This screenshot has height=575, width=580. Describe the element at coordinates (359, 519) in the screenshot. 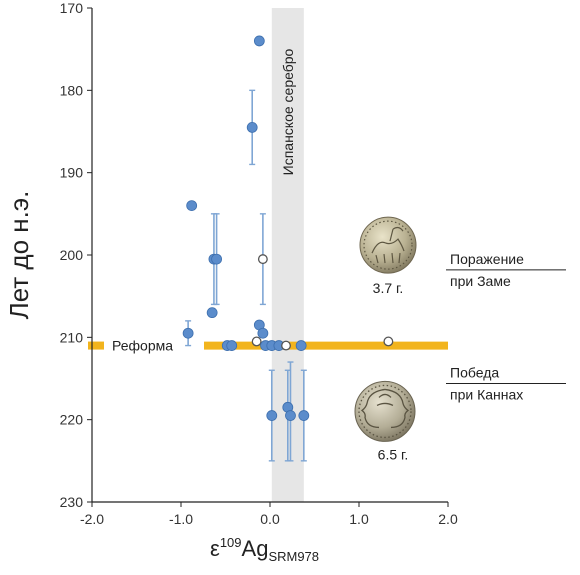

I see `x-tick-label: 1.0` at that location.